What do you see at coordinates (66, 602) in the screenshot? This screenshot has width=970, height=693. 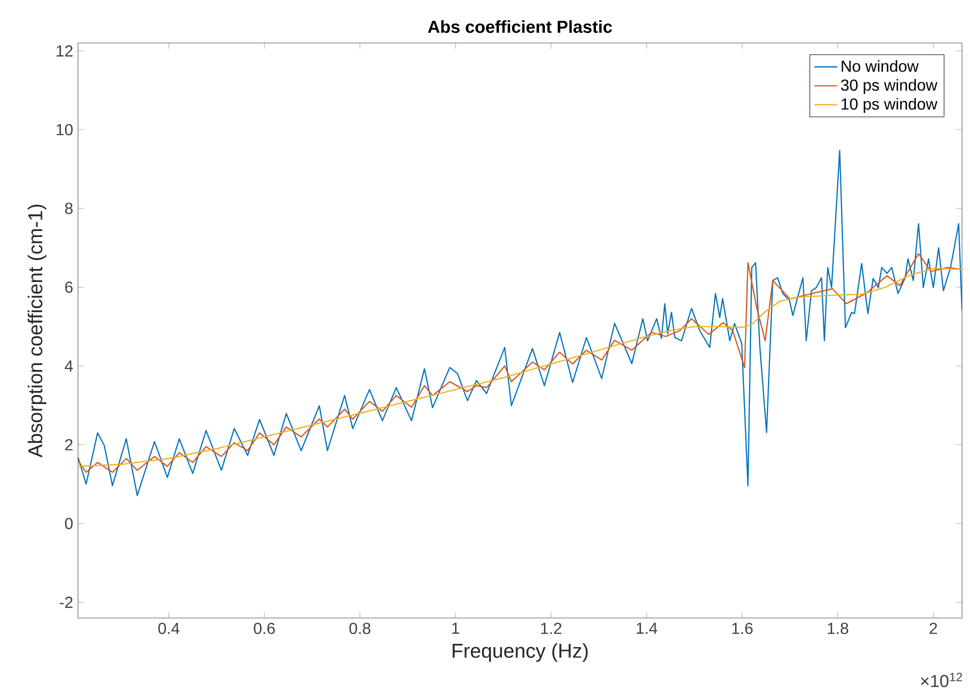 I see `y-tick-label: -2` at bounding box center [66, 602].